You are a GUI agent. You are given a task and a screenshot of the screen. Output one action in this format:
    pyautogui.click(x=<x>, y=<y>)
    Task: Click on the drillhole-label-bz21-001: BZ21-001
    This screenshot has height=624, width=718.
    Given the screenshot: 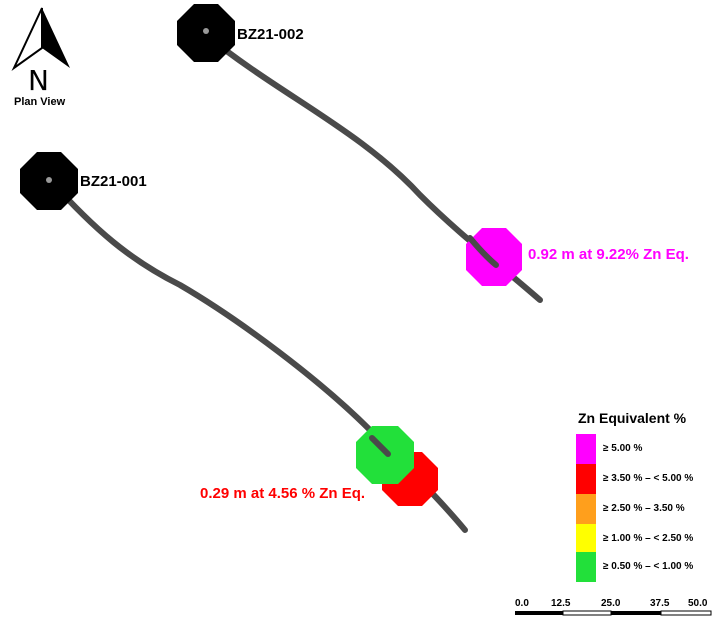 What is the action you would take?
    pyautogui.click(x=113, y=181)
    